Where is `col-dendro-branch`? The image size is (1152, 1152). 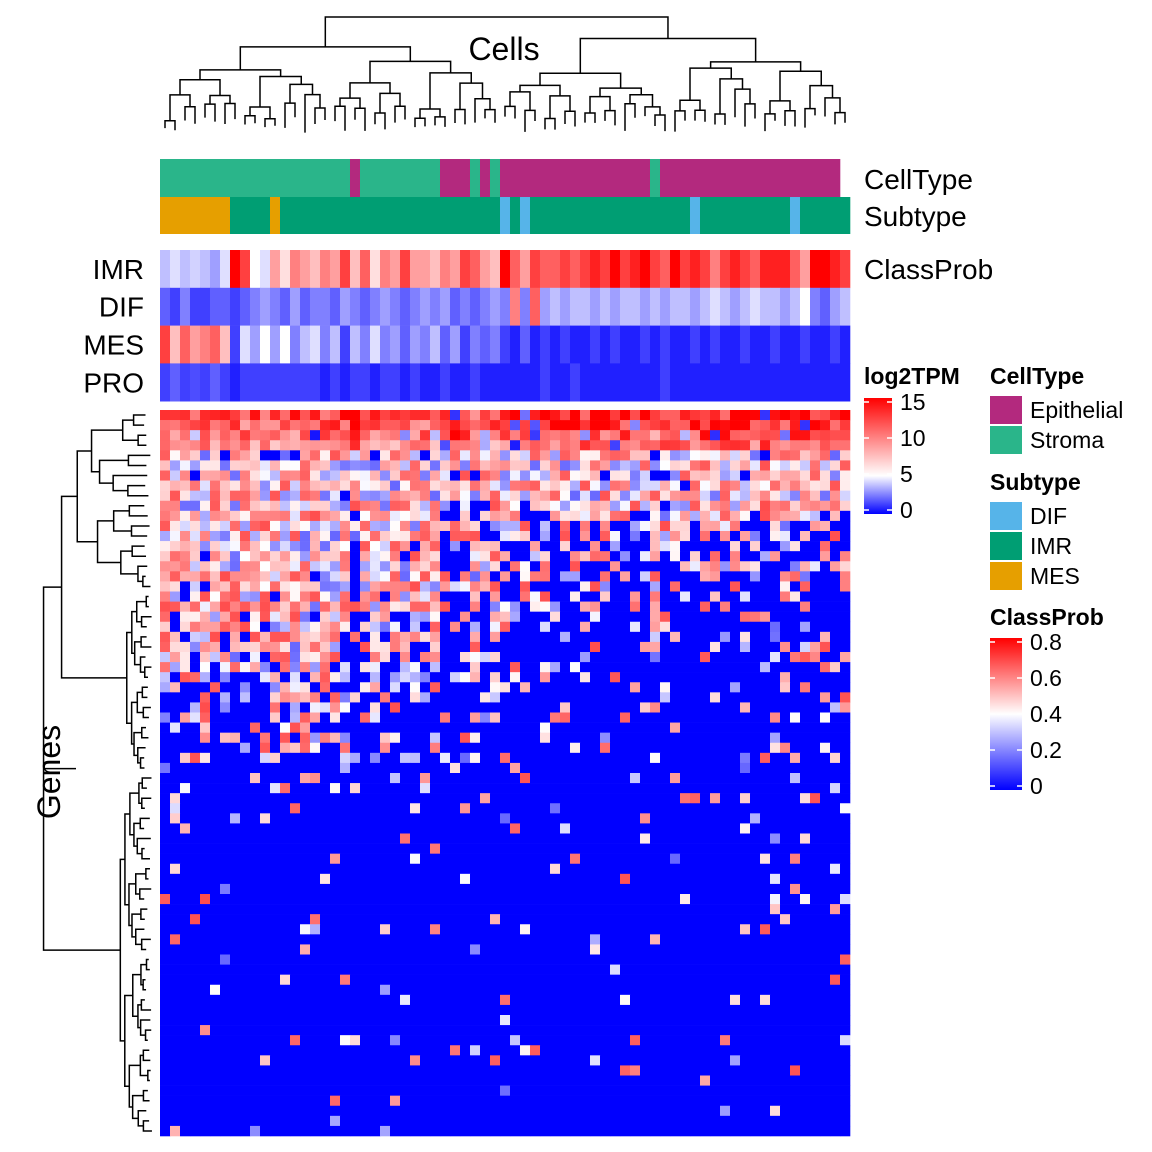
col-dendro-branch is located at coordinates (340, 118).